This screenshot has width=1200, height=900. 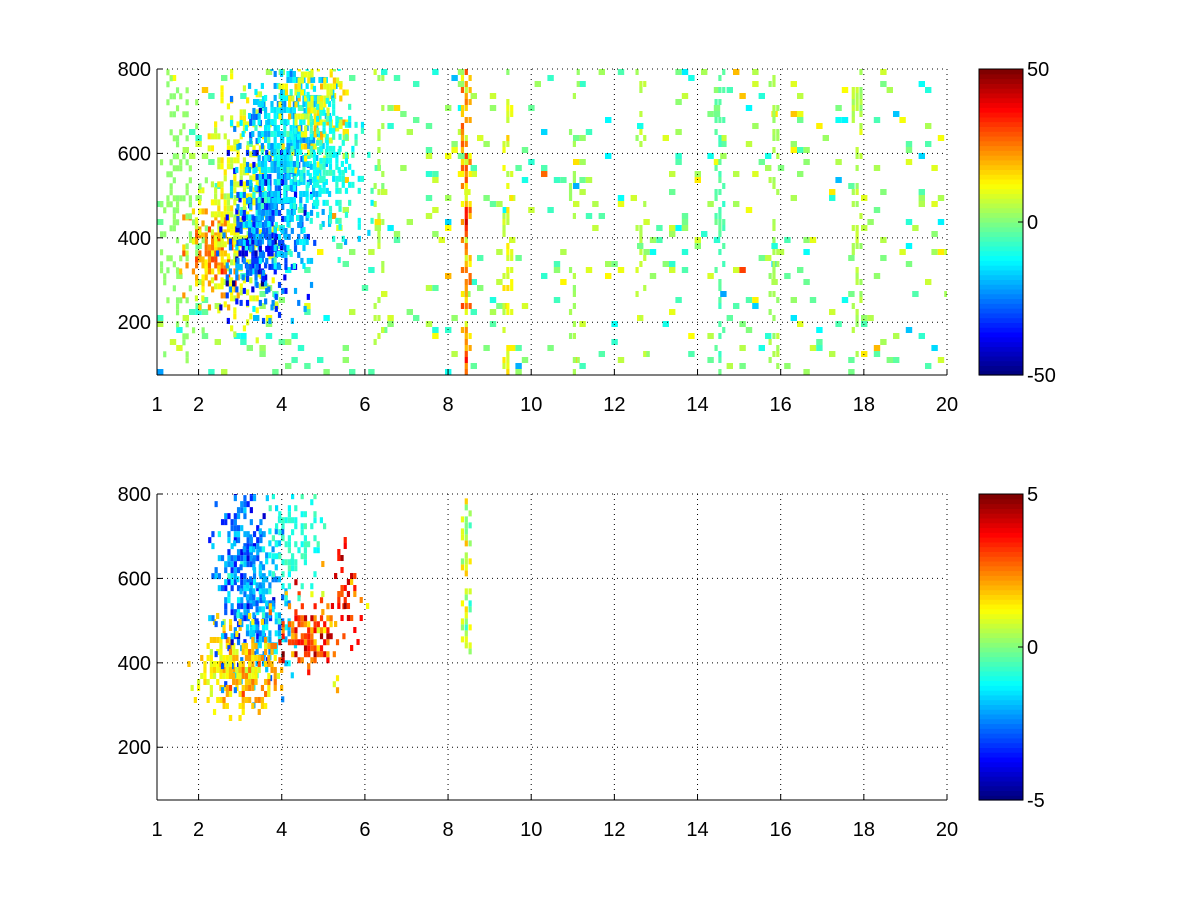 I want to click on colorbar-tick-label: 0, so click(x=1032, y=648).